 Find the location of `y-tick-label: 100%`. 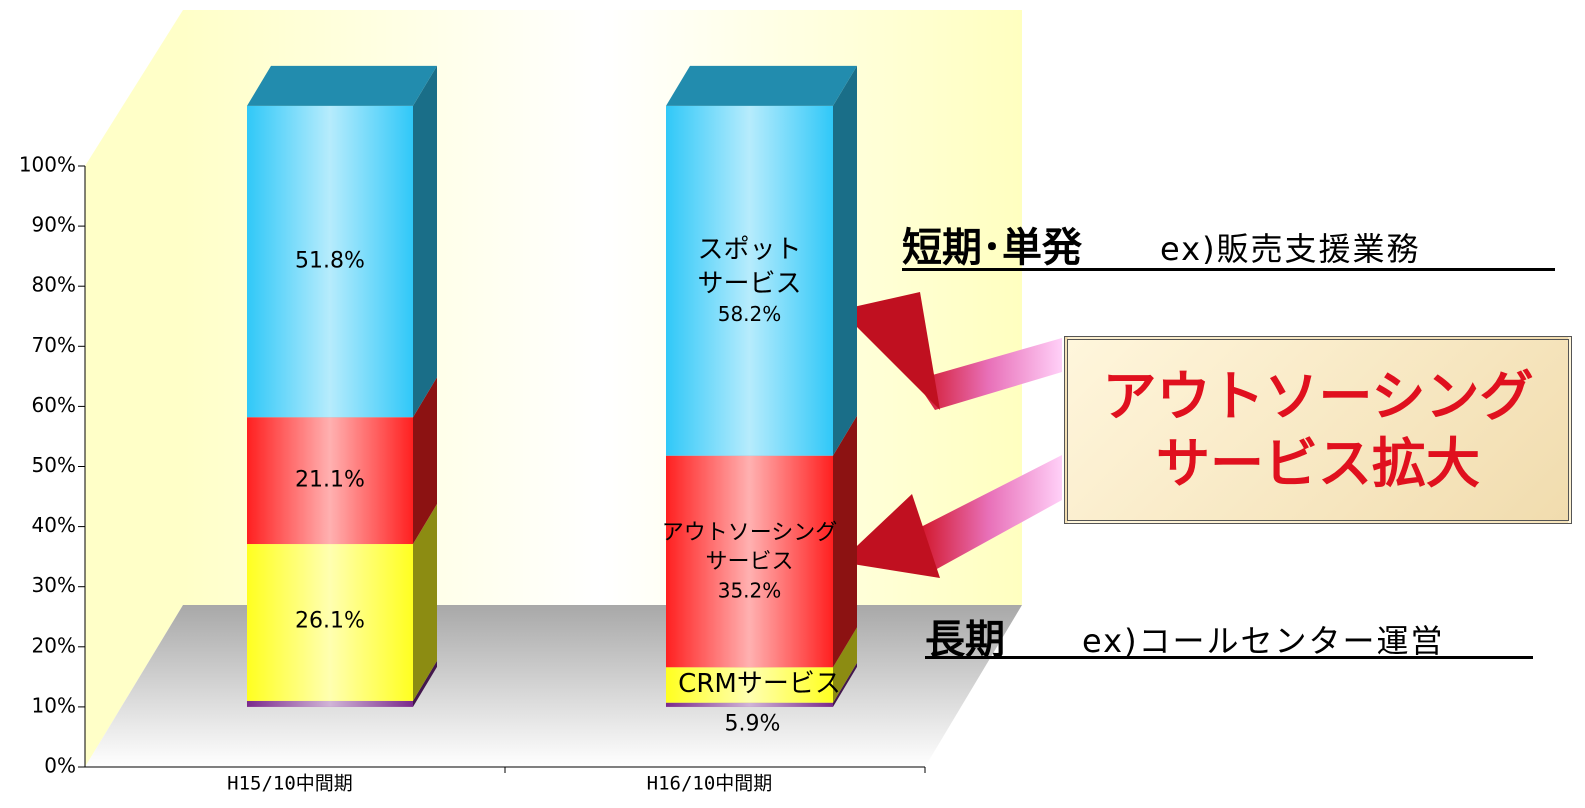

y-tick-label: 100% is located at coordinates (47, 165).